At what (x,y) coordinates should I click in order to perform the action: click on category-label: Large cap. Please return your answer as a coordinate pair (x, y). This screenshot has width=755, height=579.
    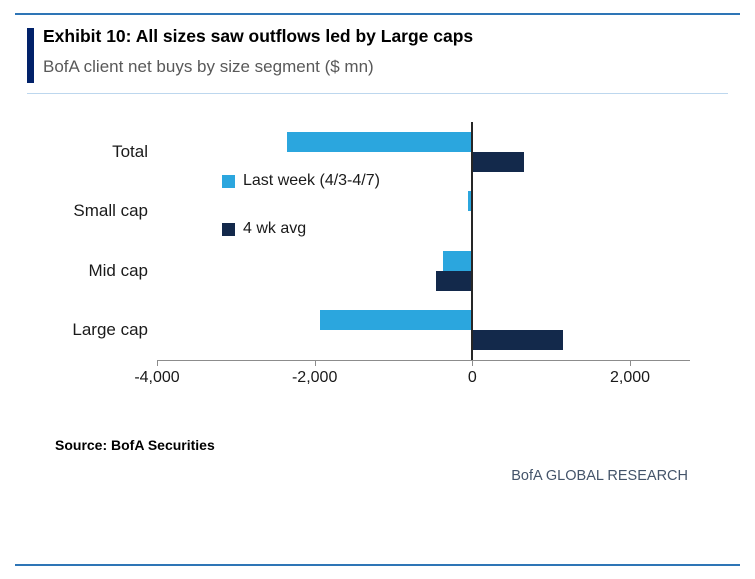
    Looking at the image, I should click on (110, 330).